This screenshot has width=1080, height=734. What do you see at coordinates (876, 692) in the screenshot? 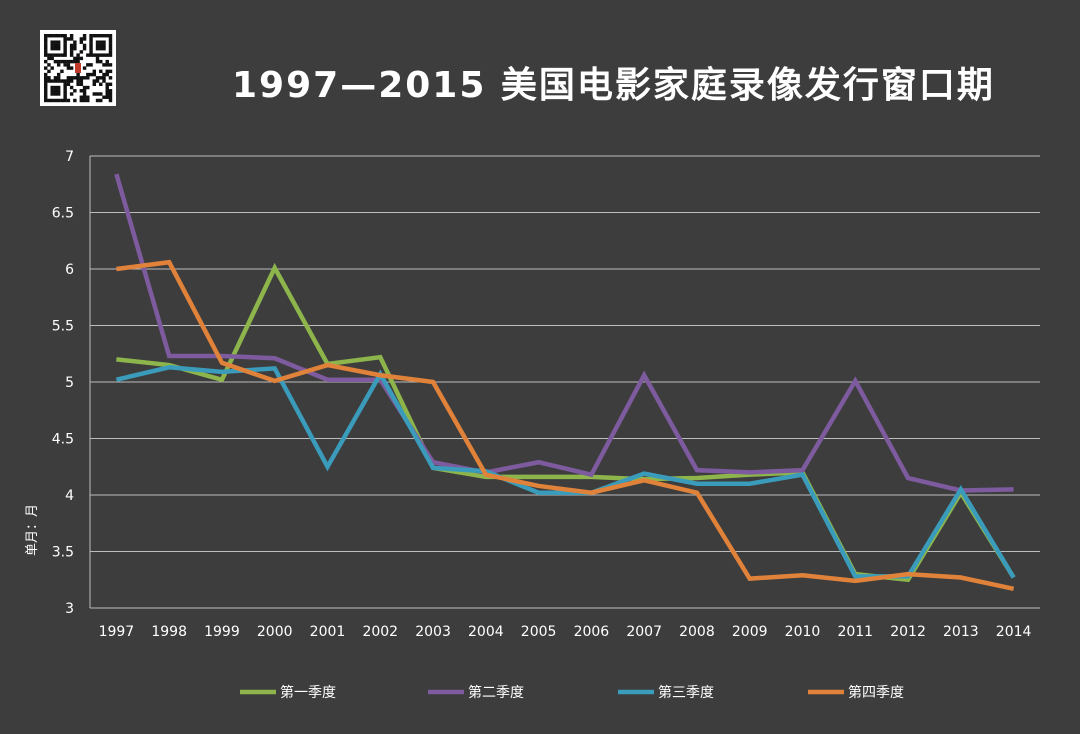
I see `legend-label: 第四季度` at bounding box center [876, 692].